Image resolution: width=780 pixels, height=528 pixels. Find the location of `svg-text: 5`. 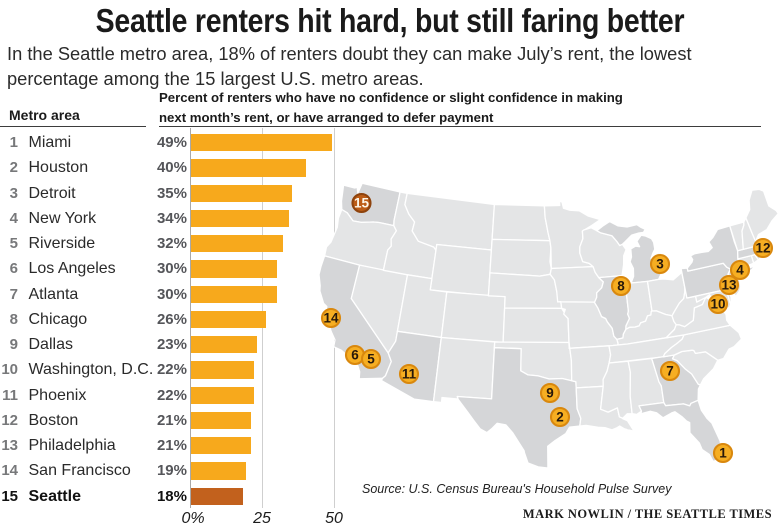

svg-text: 5 is located at coordinates (371, 359).